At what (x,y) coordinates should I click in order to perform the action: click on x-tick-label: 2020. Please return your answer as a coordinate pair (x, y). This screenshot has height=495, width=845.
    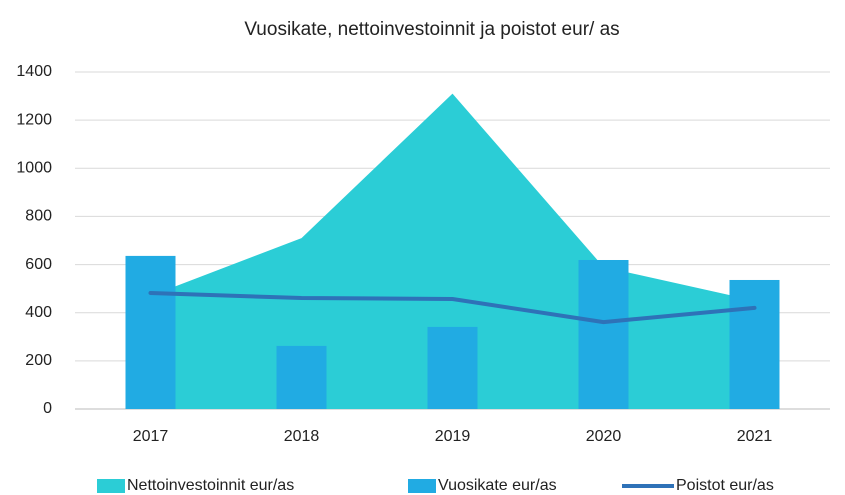
    Looking at the image, I should click on (604, 436).